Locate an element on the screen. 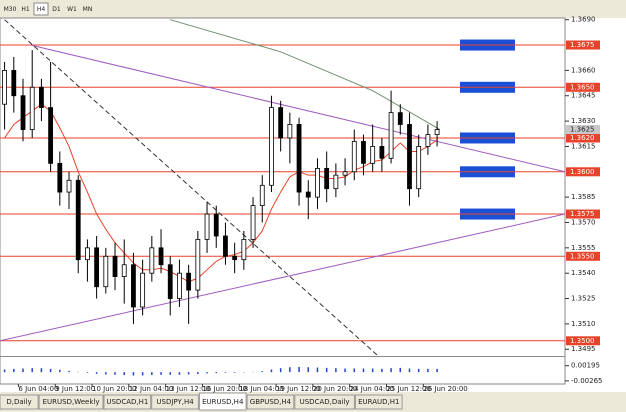  chart-tab-label: USDCAD,H1 is located at coordinates (127, 402).